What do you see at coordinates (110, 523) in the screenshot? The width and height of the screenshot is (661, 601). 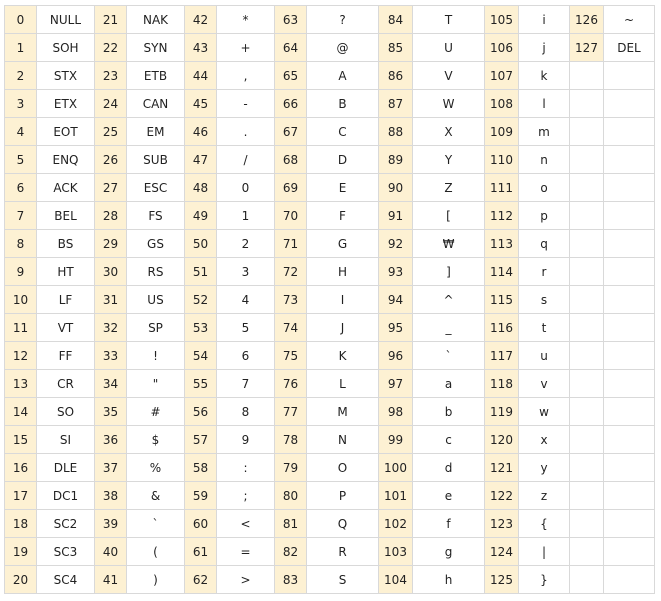 I see `ascii-code-cell: 39` at bounding box center [110, 523].